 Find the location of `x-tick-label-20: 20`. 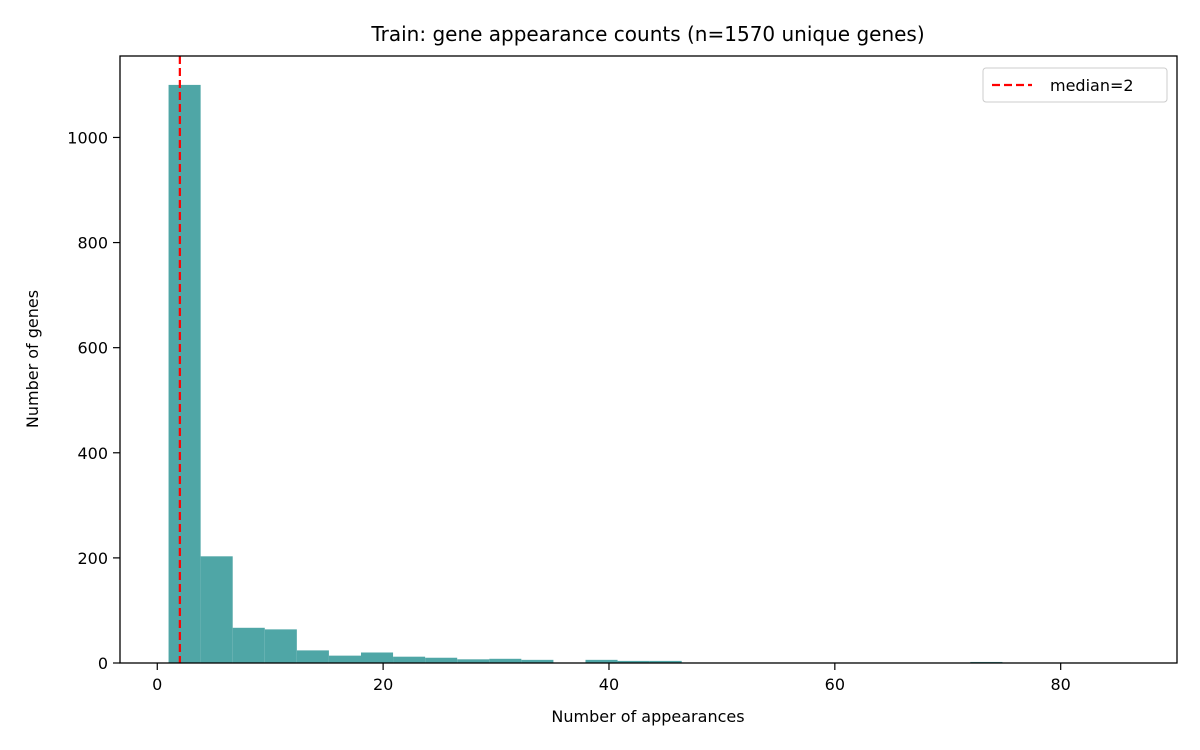

x-tick-label-20: 20 is located at coordinates (383, 684).